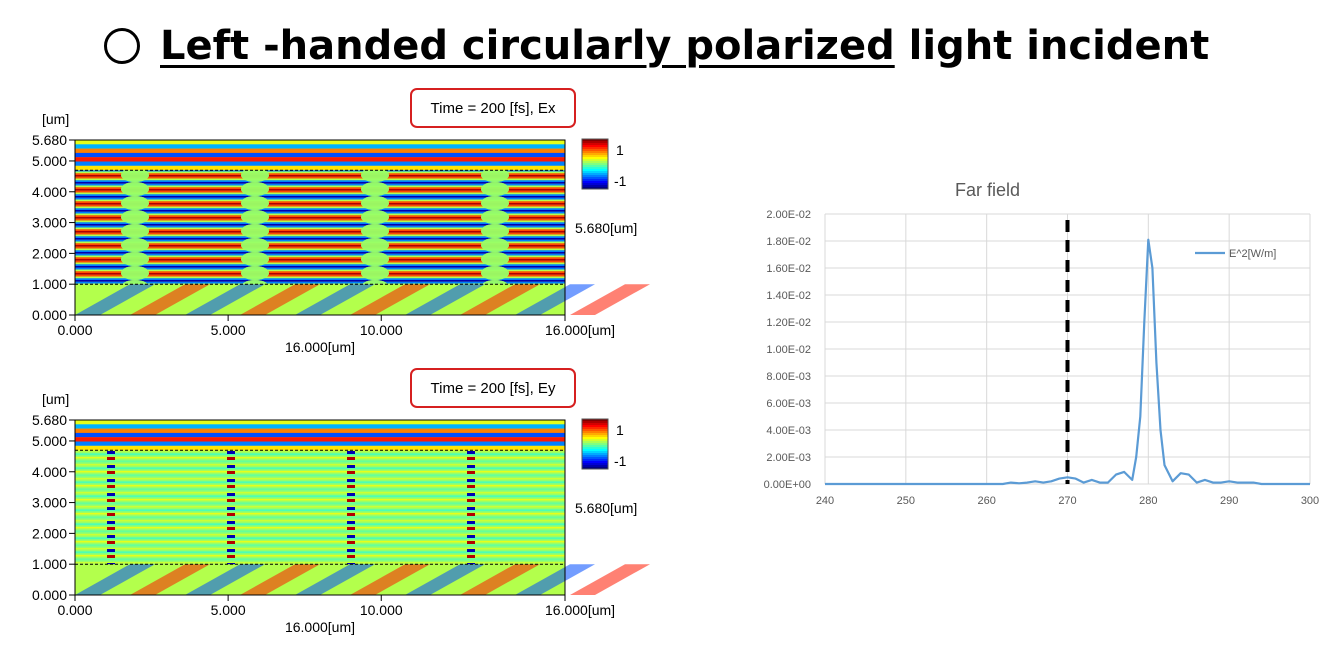 This screenshot has width=1334, height=653. Describe the element at coordinates (788, 404) in the screenshot. I see `y-tick-label: 6.00E-03` at that location.